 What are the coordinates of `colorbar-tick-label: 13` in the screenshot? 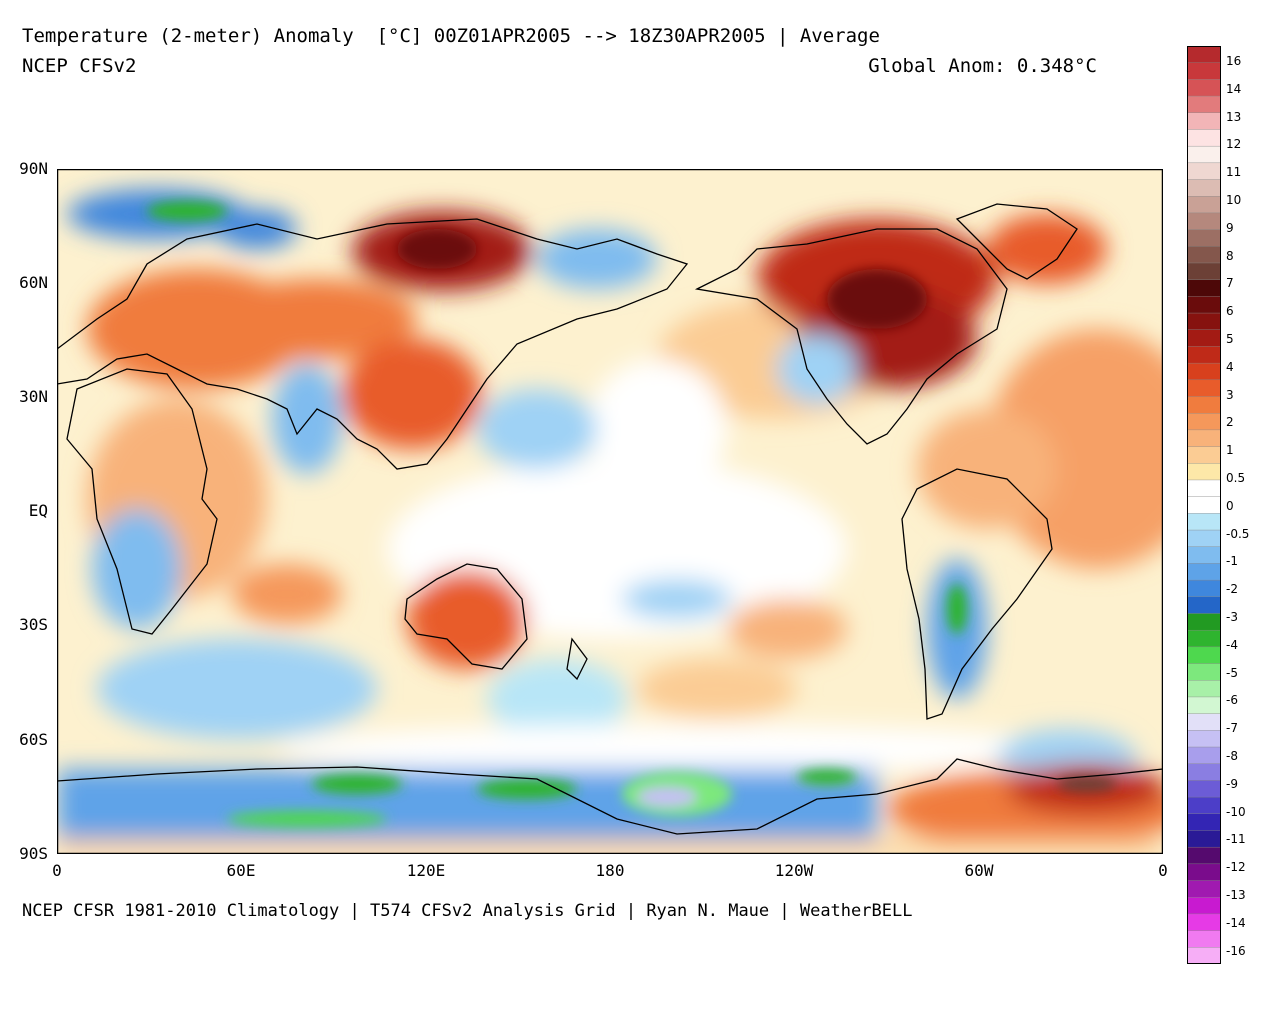 It's located at (1234, 116).